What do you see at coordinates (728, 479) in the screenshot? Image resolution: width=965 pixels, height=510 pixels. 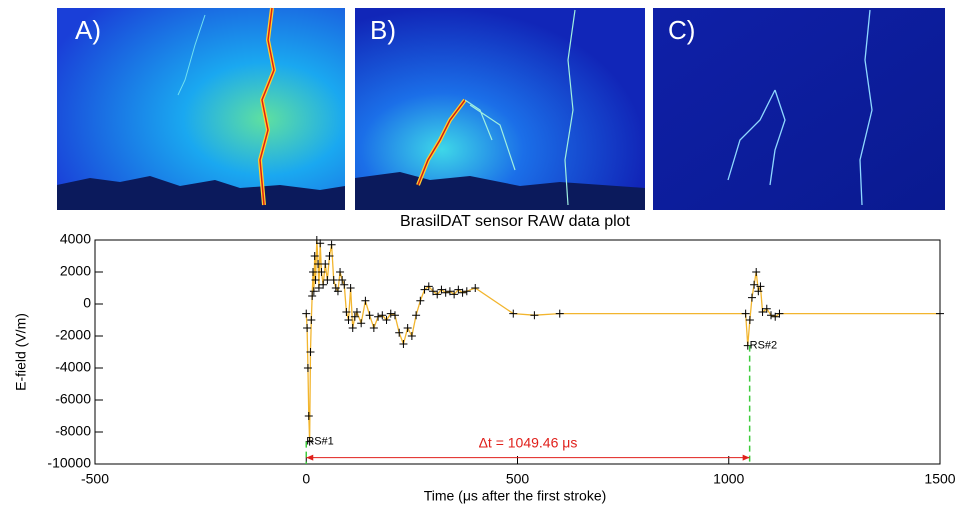 I see `x-tick-label: 1000` at bounding box center [728, 479].